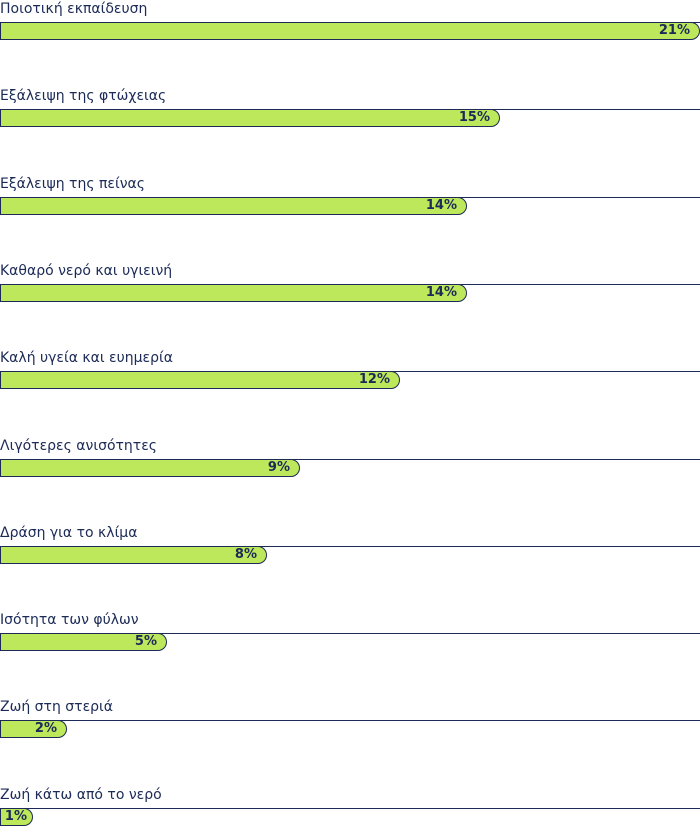 Image resolution: width=700 pixels, height=835 pixels. What do you see at coordinates (200, 380) in the screenshot?
I see `bar: 12%` at bounding box center [200, 380].